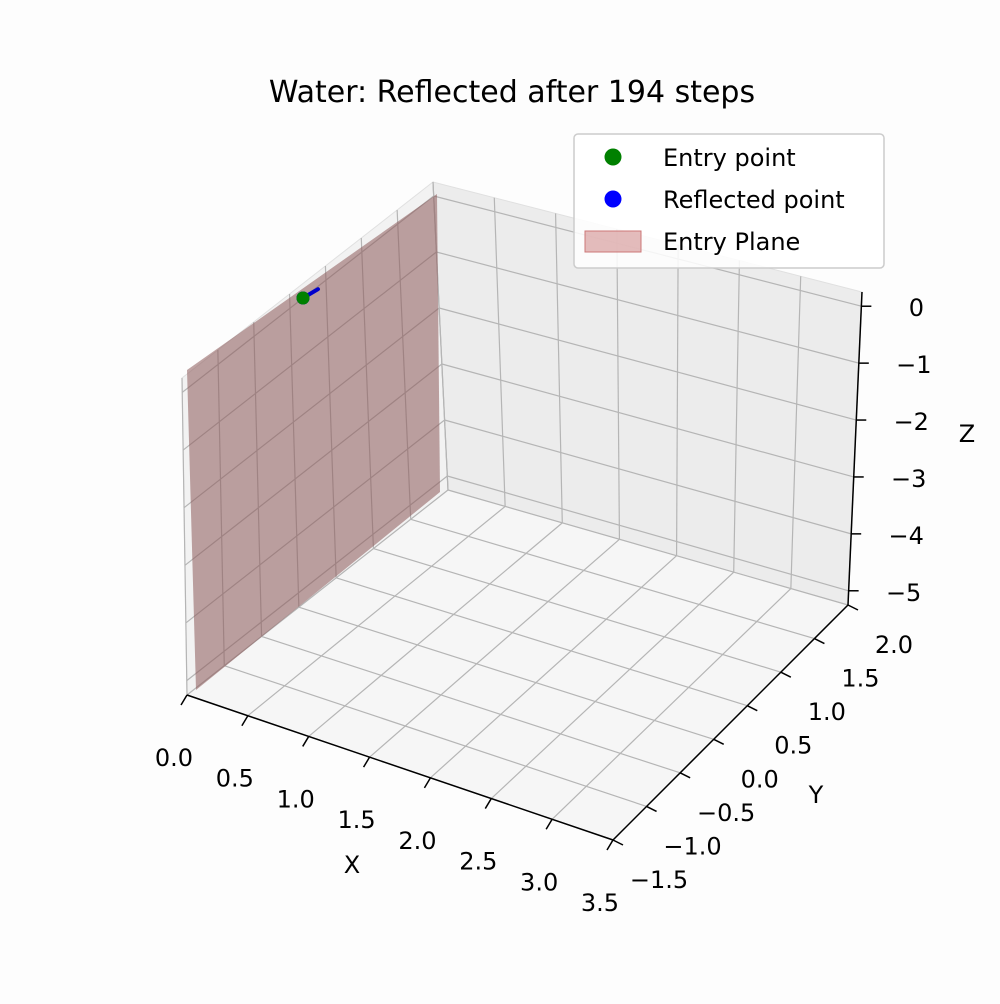 The image size is (1000, 1004). What do you see at coordinates (894, 645) in the screenshot?
I see `y-tick-label: 2.0` at bounding box center [894, 645].